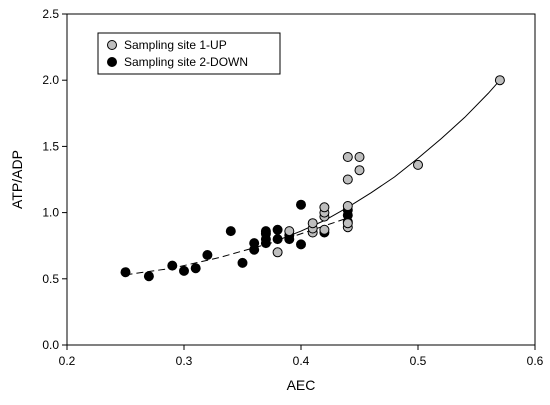 The height and width of the screenshot is (405, 550). Describe the element at coordinates (418, 361) in the screenshot. I see `x-tick-label: 0.5` at that location.